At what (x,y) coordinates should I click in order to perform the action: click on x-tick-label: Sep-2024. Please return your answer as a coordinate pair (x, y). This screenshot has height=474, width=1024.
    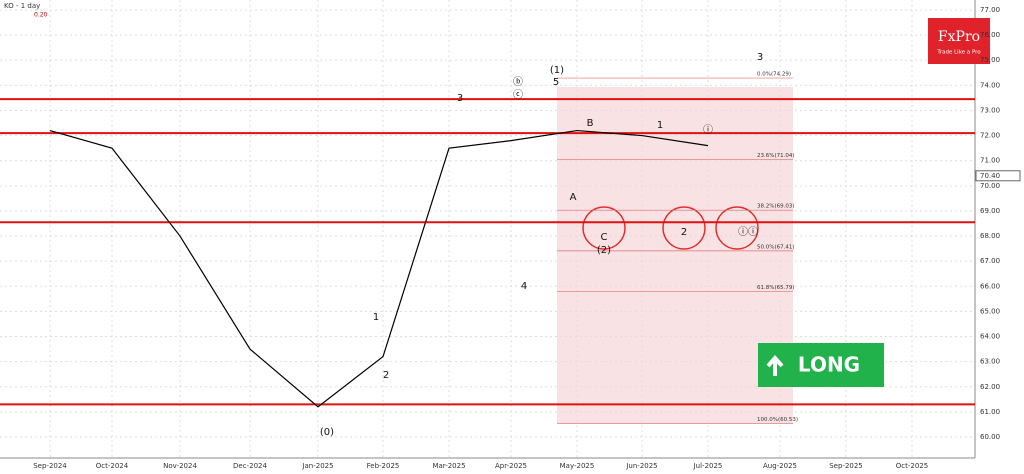
    Looking at the image, I should click on (50, 466).